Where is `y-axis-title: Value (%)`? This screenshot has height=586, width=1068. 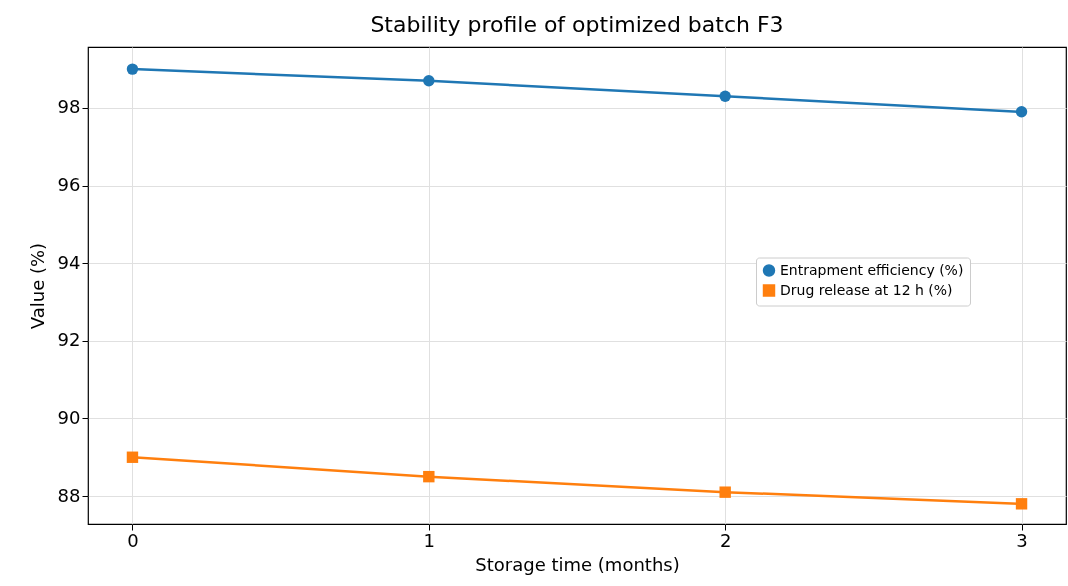 y-axis-title: Value (%) is located at coordinates (37, 286).